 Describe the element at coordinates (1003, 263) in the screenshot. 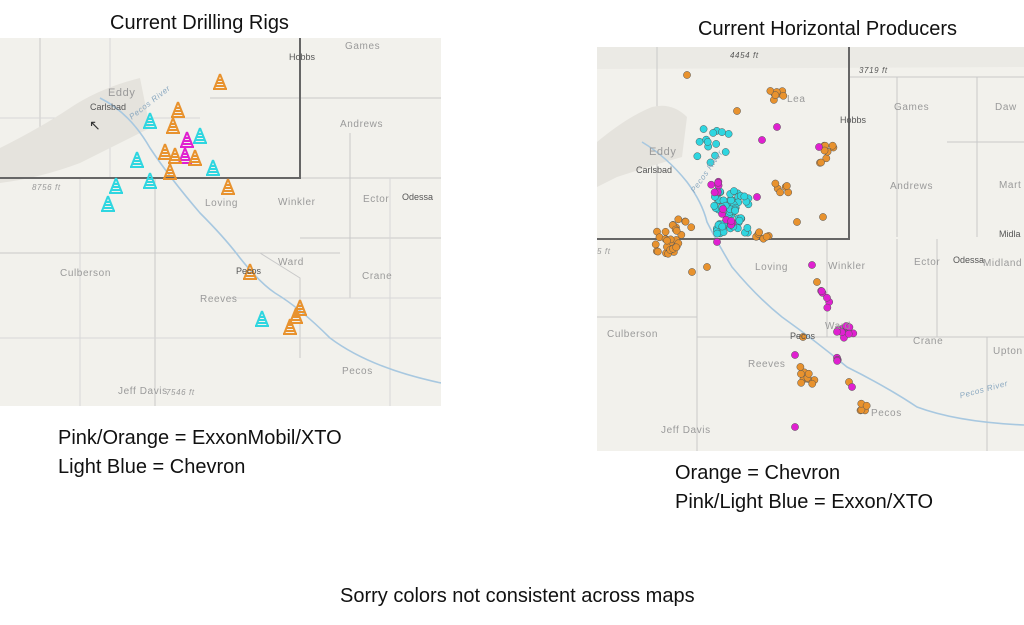

I see `label-midland-county: Midland` at that location.